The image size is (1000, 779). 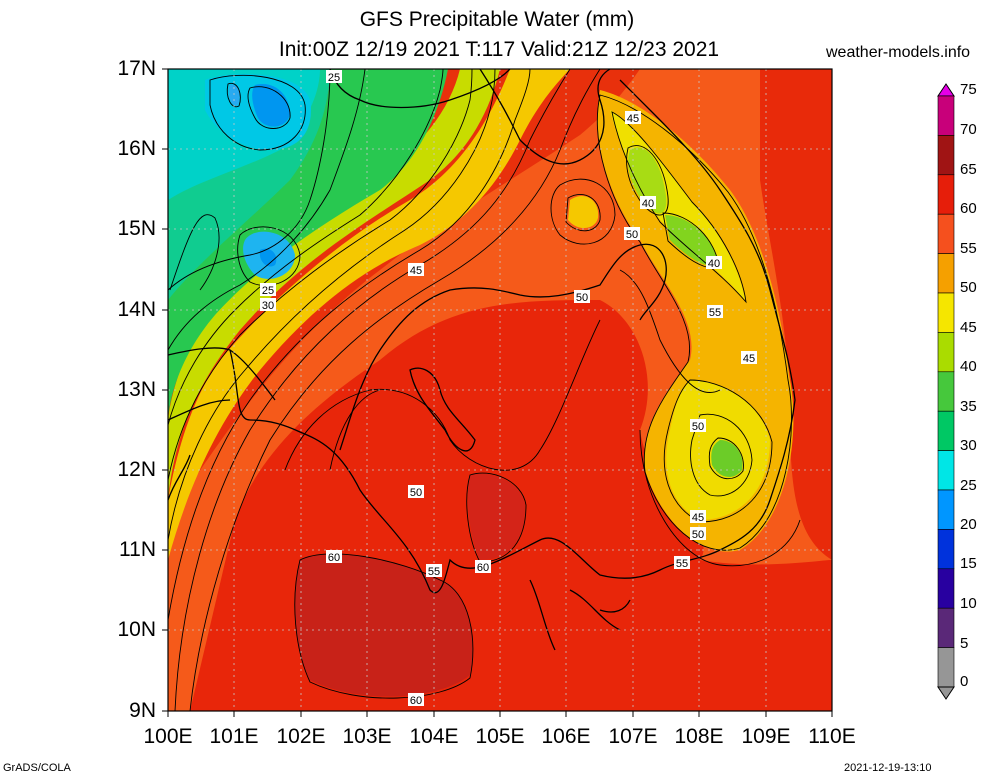 I want to click on lat-label-16n: 16N, so click(x=136, y=148).